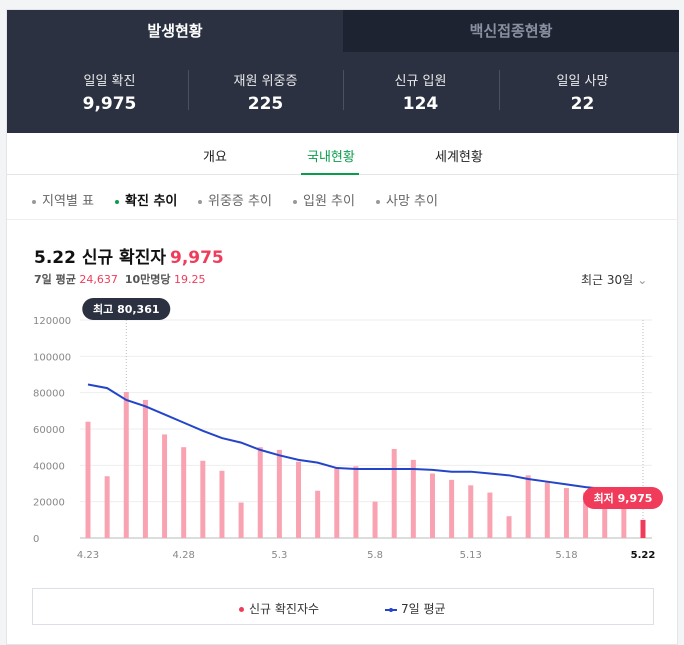 The image size is (684, 645). I want to click on bar-5.8, so click(375, 519).